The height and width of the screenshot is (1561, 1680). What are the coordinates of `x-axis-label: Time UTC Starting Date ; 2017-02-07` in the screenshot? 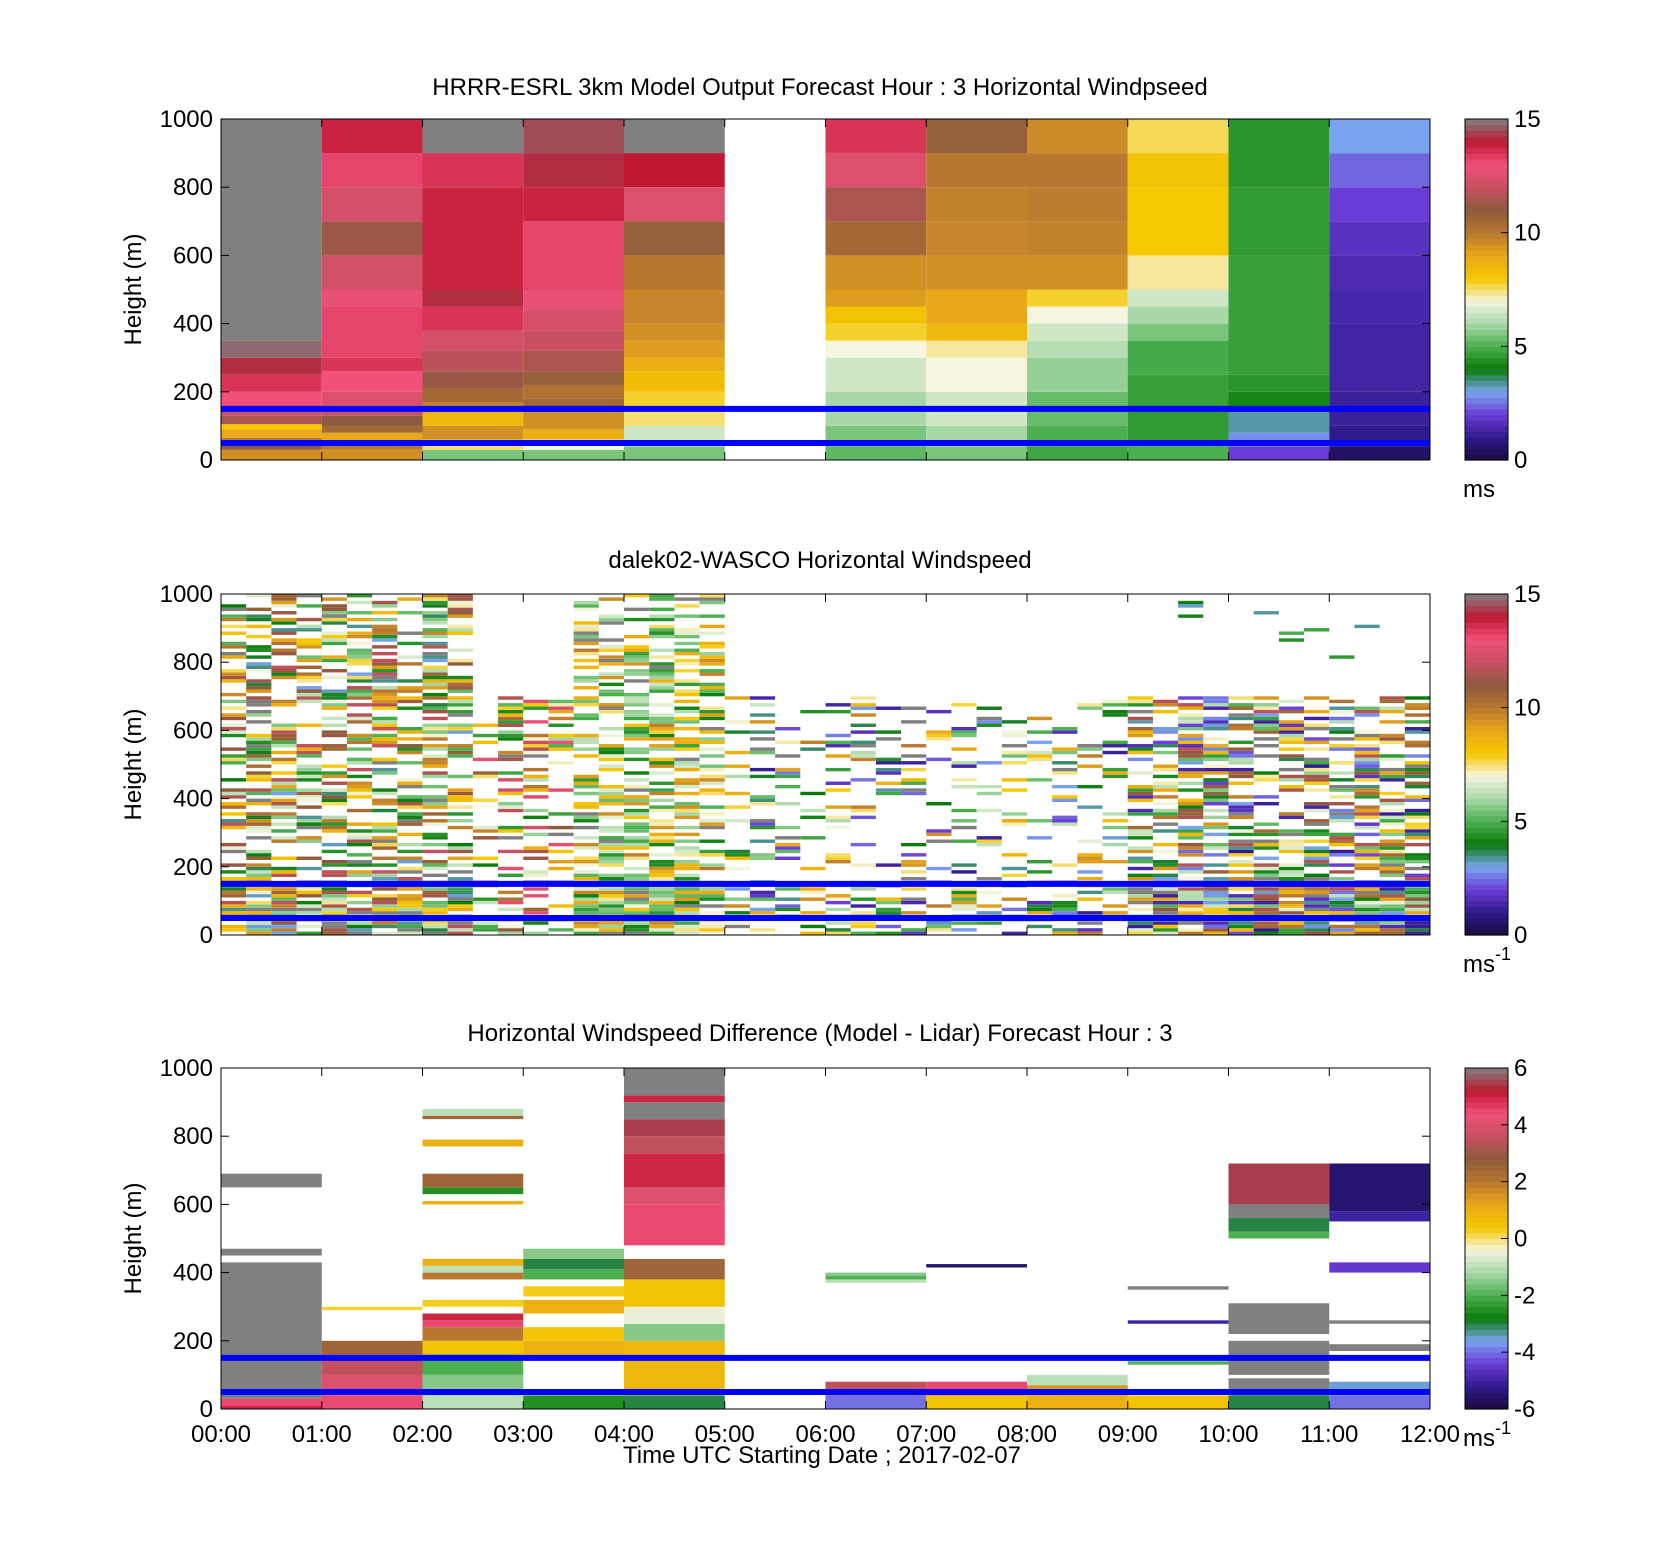 It's located at (822, 1455).